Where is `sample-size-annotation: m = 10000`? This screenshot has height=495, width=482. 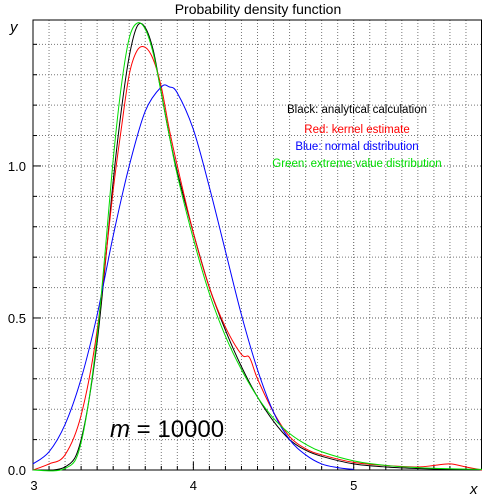 sample-size-annotation: m = 10000 is located at coordinates (167, 429).